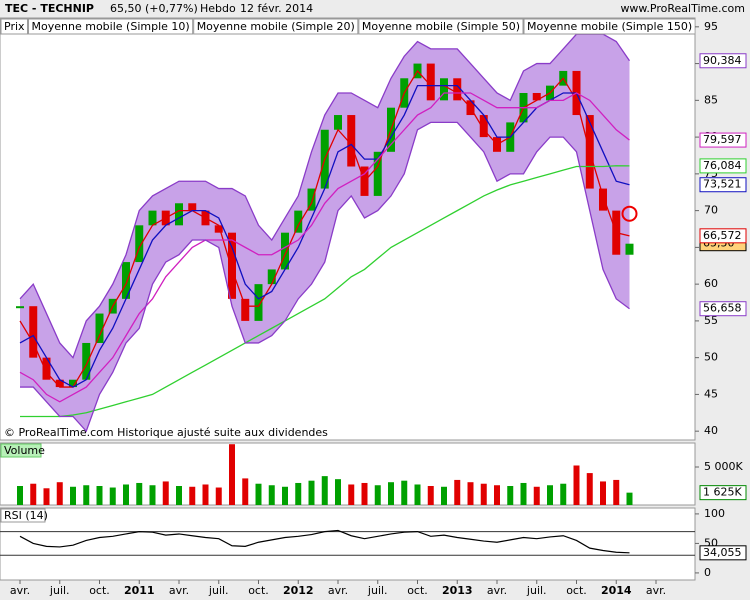  I want to click on legend-entry: Moyenne mobile (Simple 150), so click(609, 26).